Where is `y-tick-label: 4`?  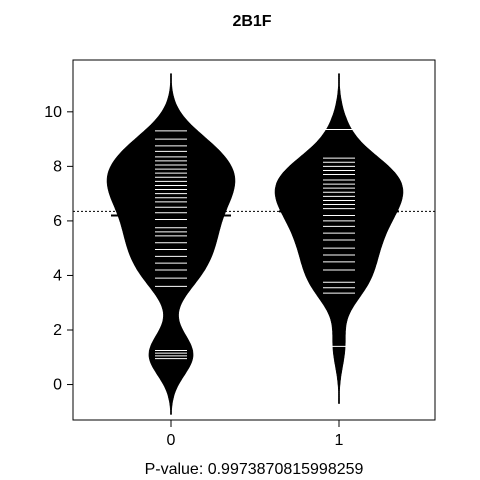
y-tick-label: 4 is located at coordinates (57, 275).